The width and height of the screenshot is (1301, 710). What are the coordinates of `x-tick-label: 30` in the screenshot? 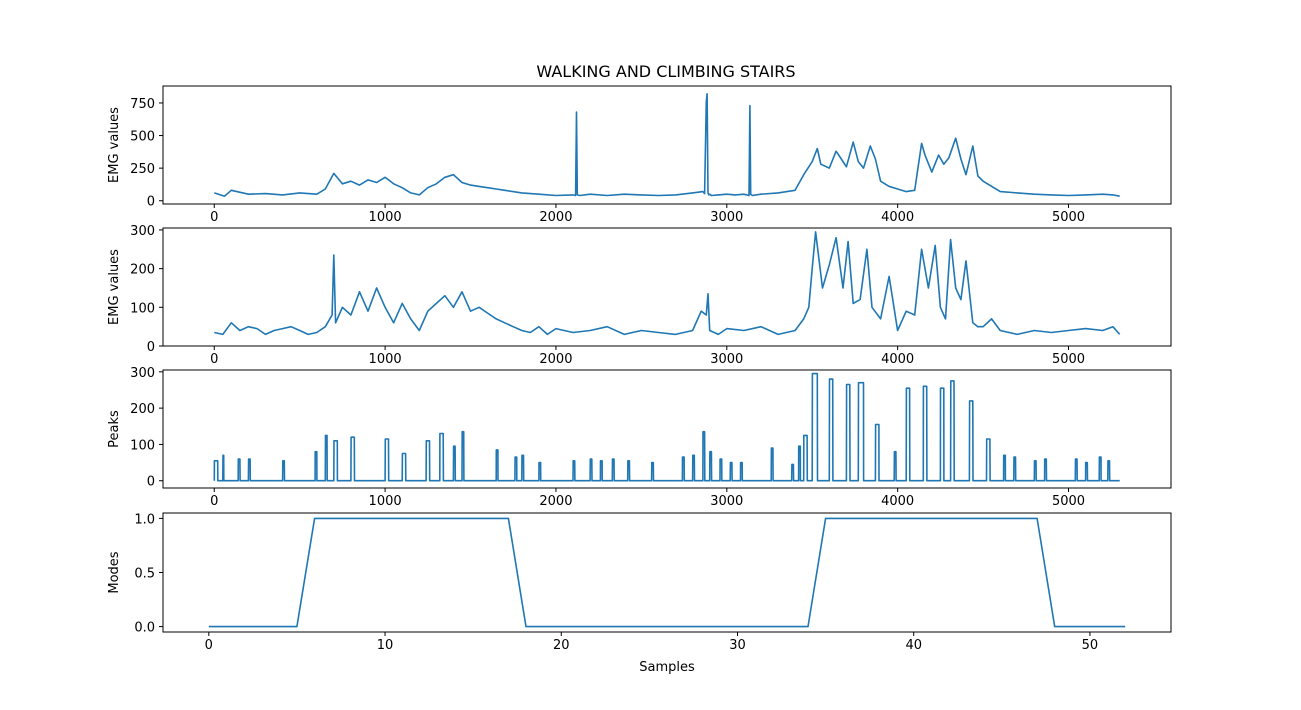 It's located at (737, 645).